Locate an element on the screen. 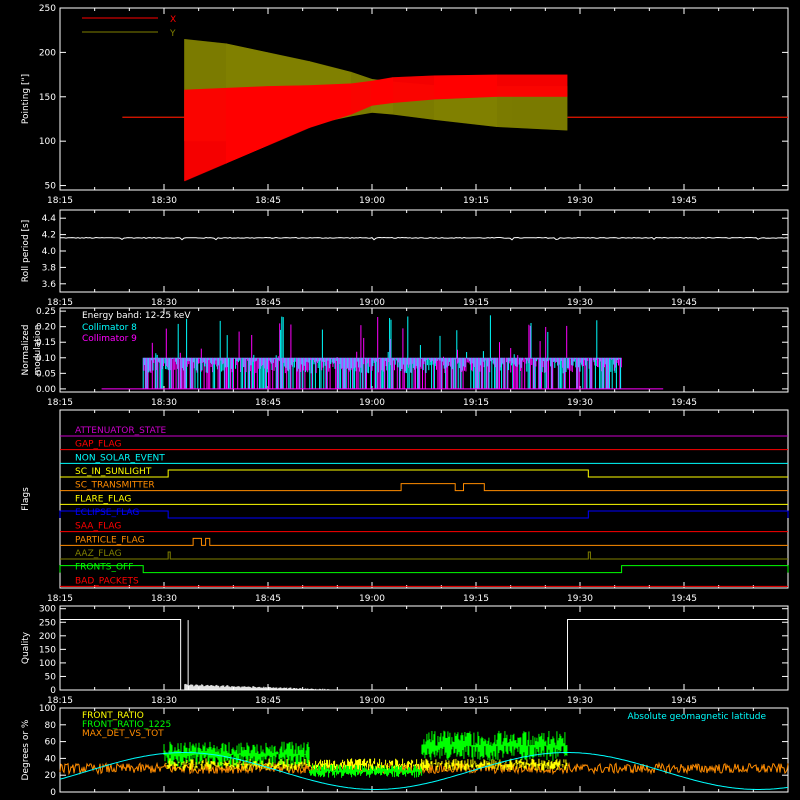 This screenshot has width=800, height=800. flag-label: SAA_FLAG is located at coordinates (98, 527).